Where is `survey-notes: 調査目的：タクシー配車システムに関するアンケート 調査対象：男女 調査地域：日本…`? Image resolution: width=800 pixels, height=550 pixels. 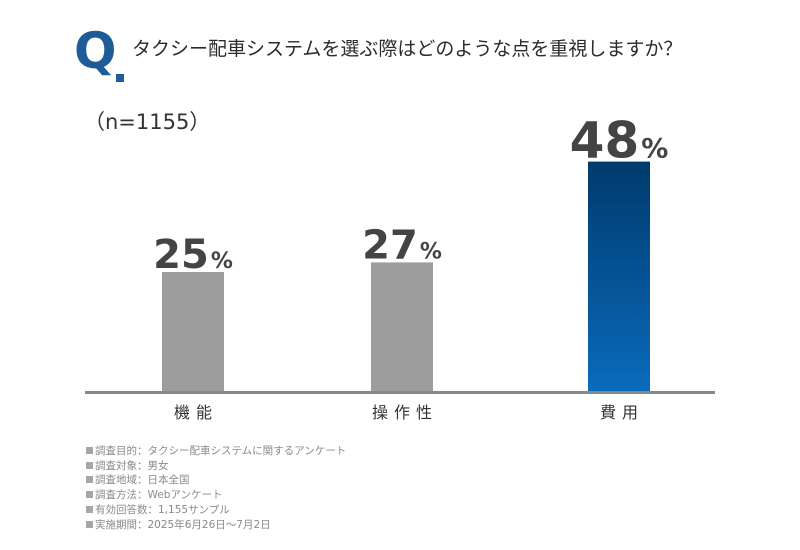
survey-notes: 調査目的：タクシー配車システムに関するアンケート 調査対象：男女 調査地域：日本… is located at coordinates (216, 488).